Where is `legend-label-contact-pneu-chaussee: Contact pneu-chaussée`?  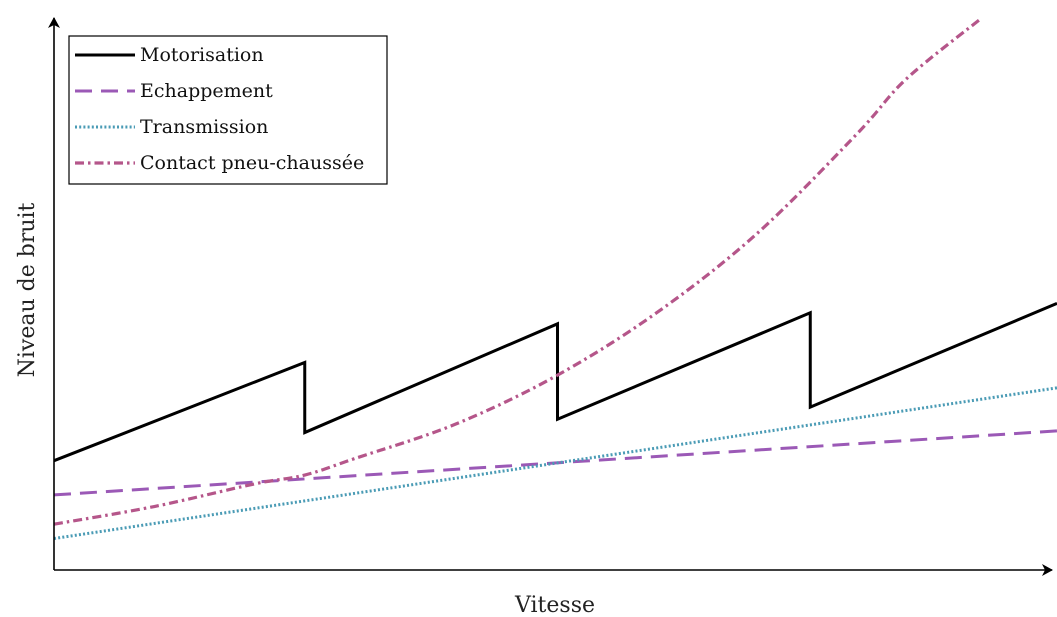
legend-label-contact-pneu-chaussee: Contact pneu-chaussée is located at coordinates (252, 163).